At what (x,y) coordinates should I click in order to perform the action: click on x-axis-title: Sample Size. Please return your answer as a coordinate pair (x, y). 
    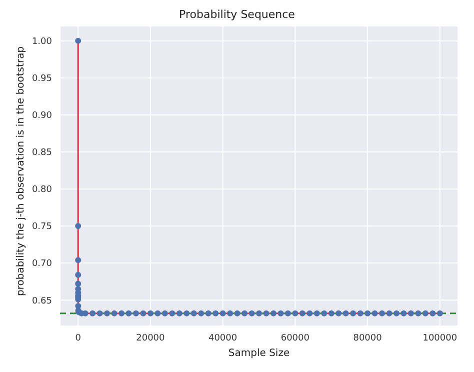
    Looking at the image, I should click on (259, 353).